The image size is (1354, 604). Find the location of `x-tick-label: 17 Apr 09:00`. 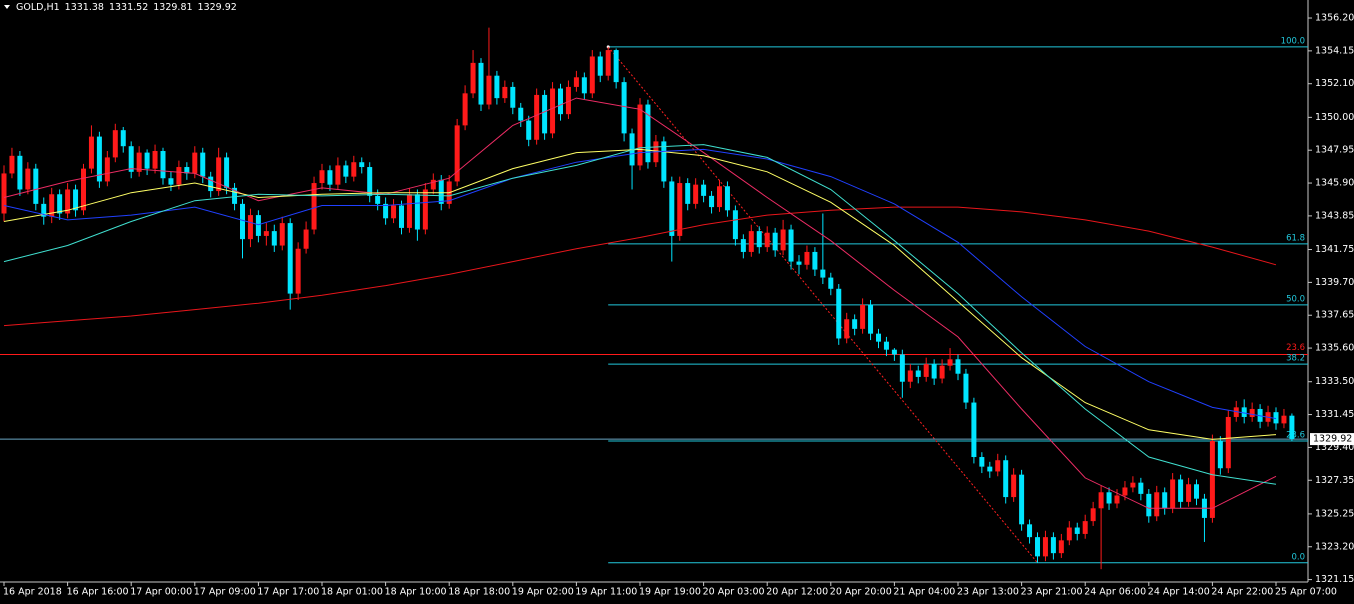

x-tick-label: 17 Apr 09:00 is located at coordinates (225, 592).